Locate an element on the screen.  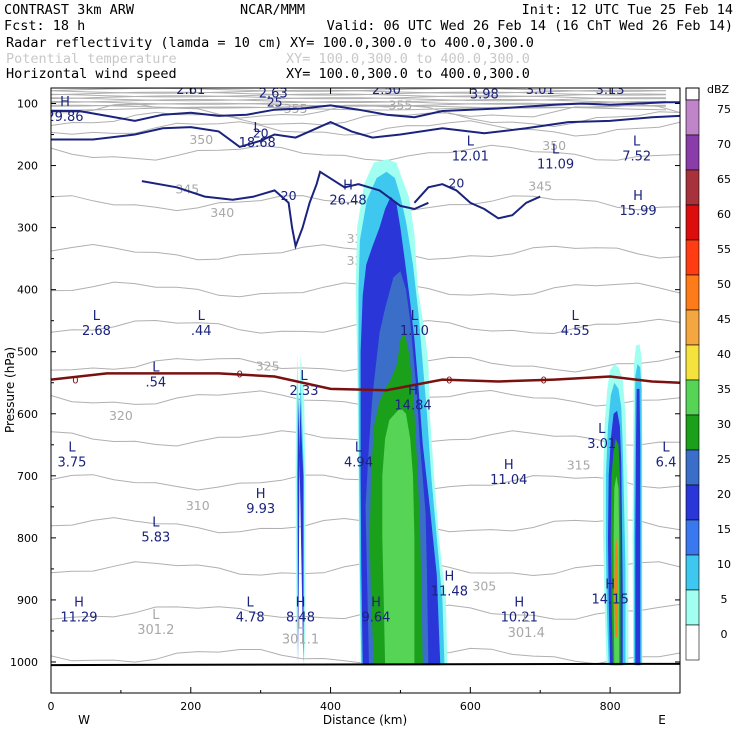
extremum-value: 2.68 is located at coordinates (96, 331).